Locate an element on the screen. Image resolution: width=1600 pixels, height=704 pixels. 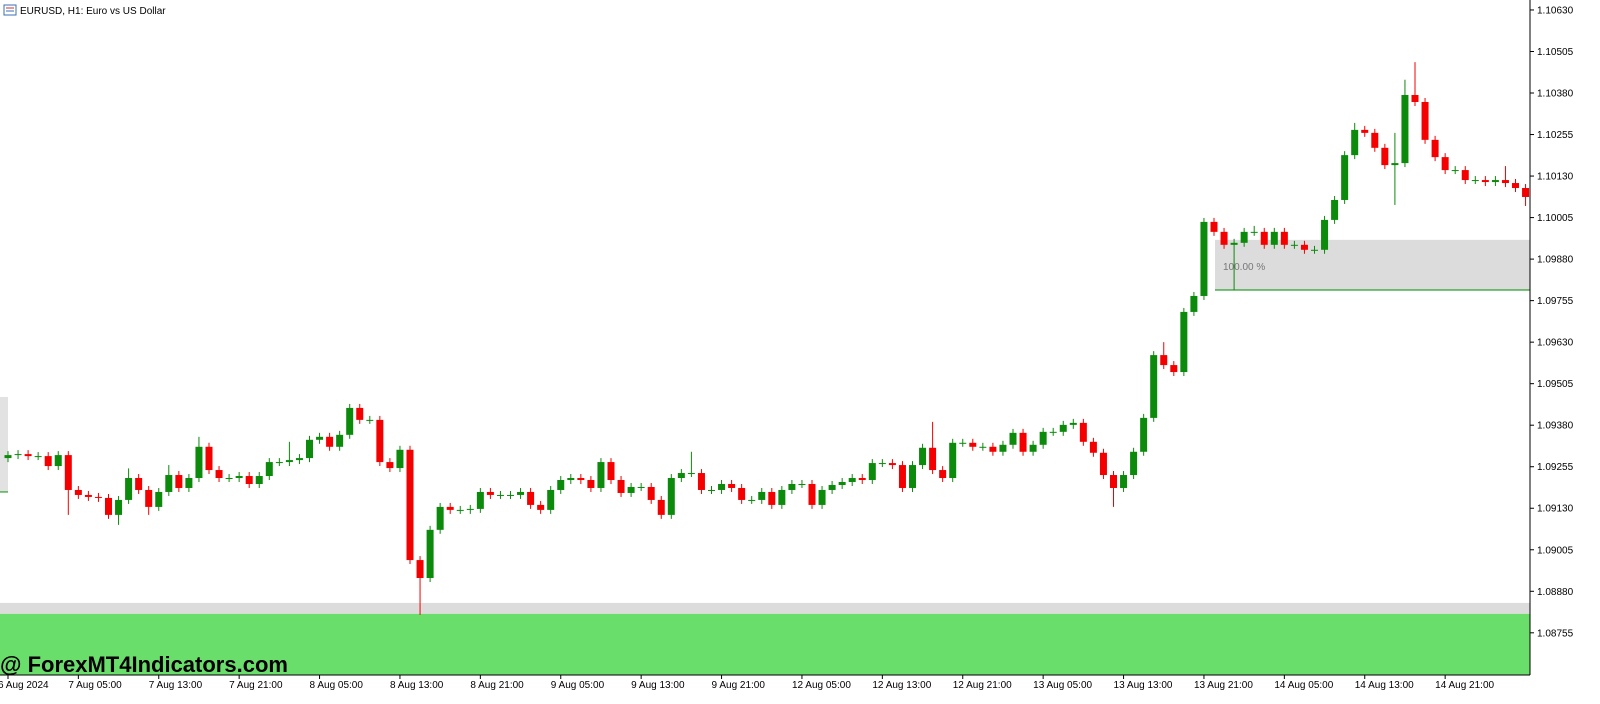
chart-icon is located at coordinates (10, 10).